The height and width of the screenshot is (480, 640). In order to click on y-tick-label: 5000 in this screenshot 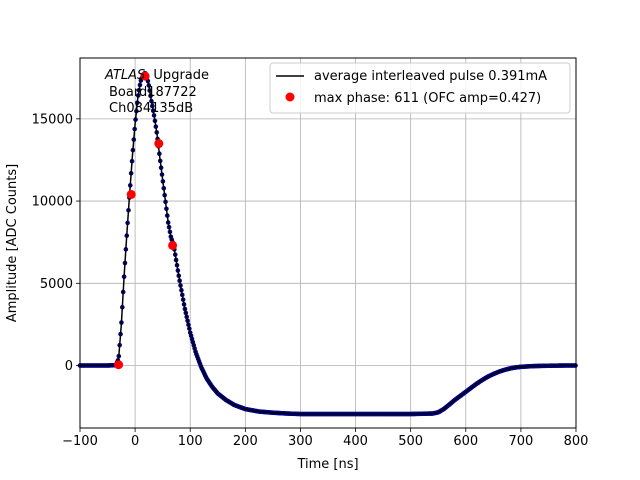, I will do `click(56, 284)`.